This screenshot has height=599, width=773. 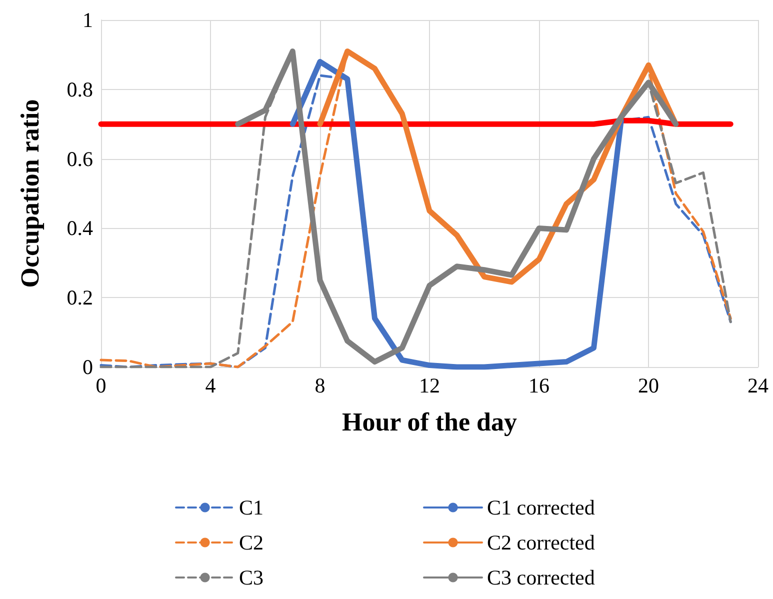 What do you see at coordinates (429, 386) in the screenshot?
I see `x-tick-label: 12` at bounding box center [429, 386].